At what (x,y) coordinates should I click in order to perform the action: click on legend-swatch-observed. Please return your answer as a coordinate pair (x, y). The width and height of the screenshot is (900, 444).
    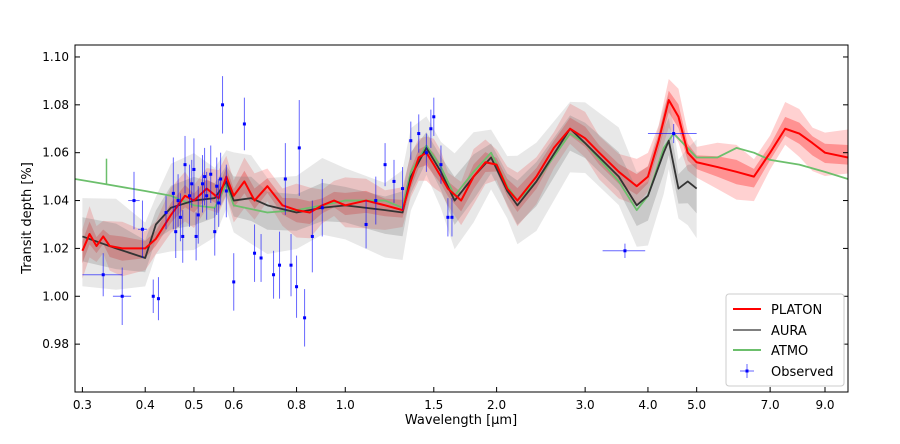
    Looking at the image, I should click on (747, 371).